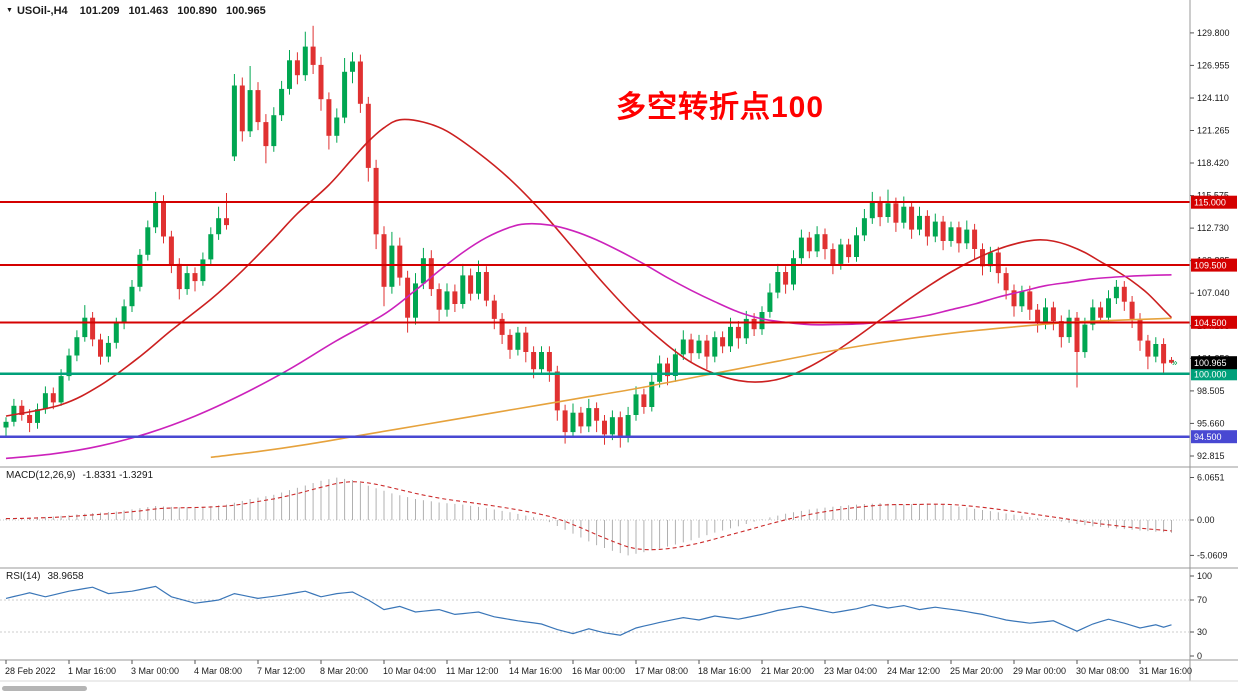  What do you see at coordinates (1211, 423) in the screenshot?
I see `price-tick-label: 95.660` at bounding box center [1211, 423].